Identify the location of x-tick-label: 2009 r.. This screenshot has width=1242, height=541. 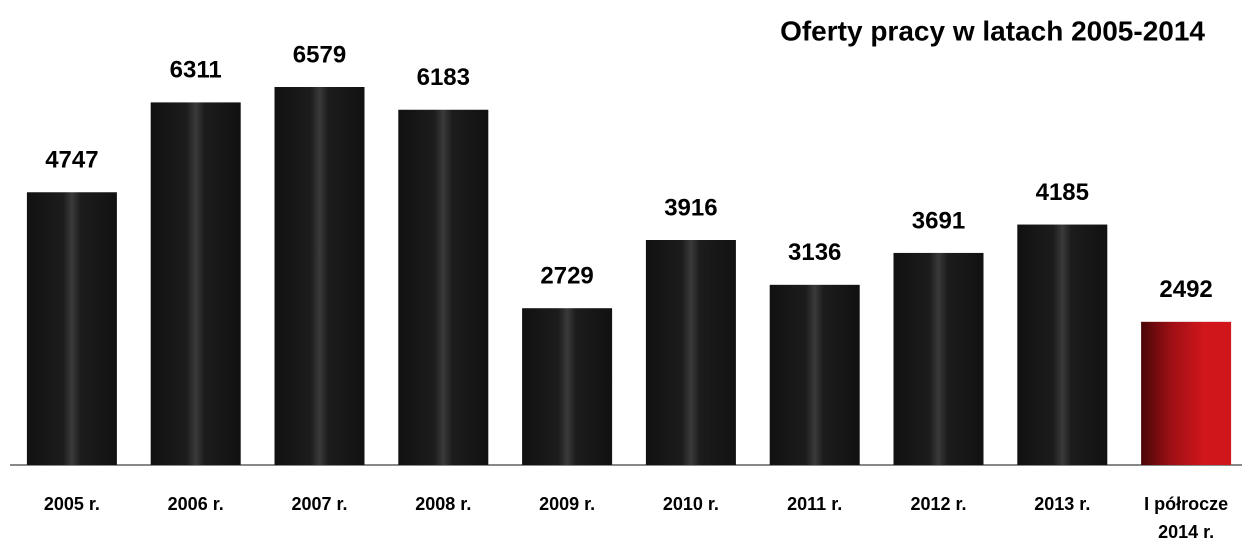
(567, 504).